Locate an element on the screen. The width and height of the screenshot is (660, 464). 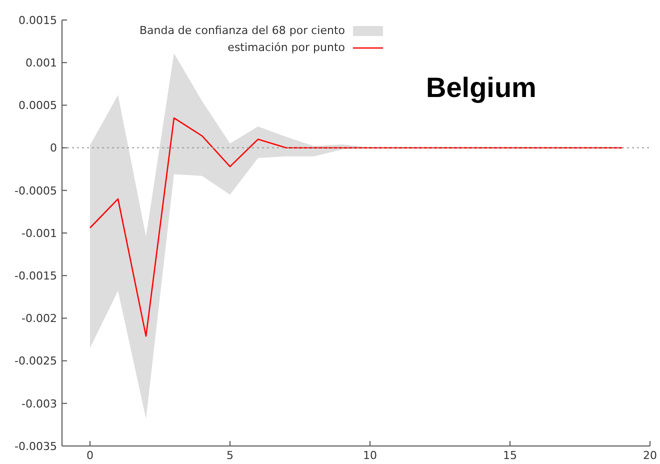
legend-label: estimación por punto is located at coordinates (286, 48).